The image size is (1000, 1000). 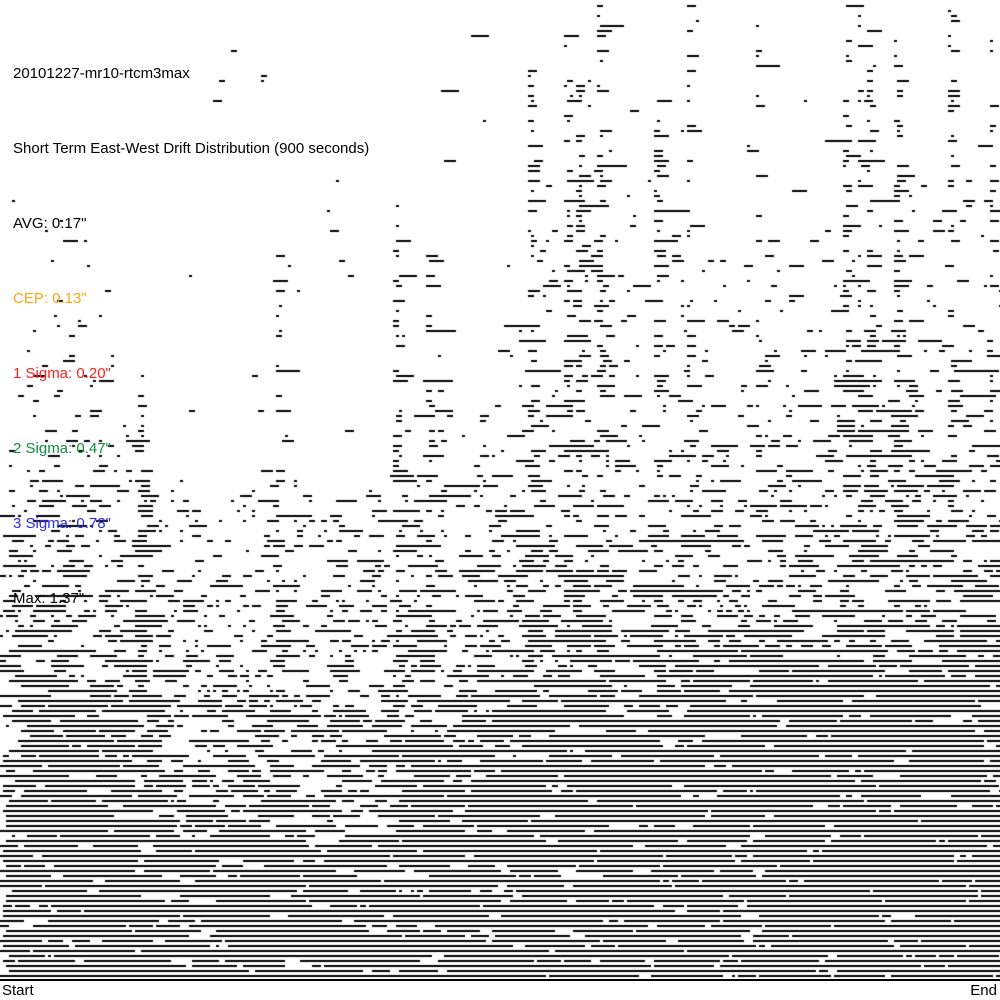 What do you see at coordinates (62, 448) in the screenshot?
I see `stat-2sigma: 2 Sigma: 0.47"` at bounding box center [62, 448].